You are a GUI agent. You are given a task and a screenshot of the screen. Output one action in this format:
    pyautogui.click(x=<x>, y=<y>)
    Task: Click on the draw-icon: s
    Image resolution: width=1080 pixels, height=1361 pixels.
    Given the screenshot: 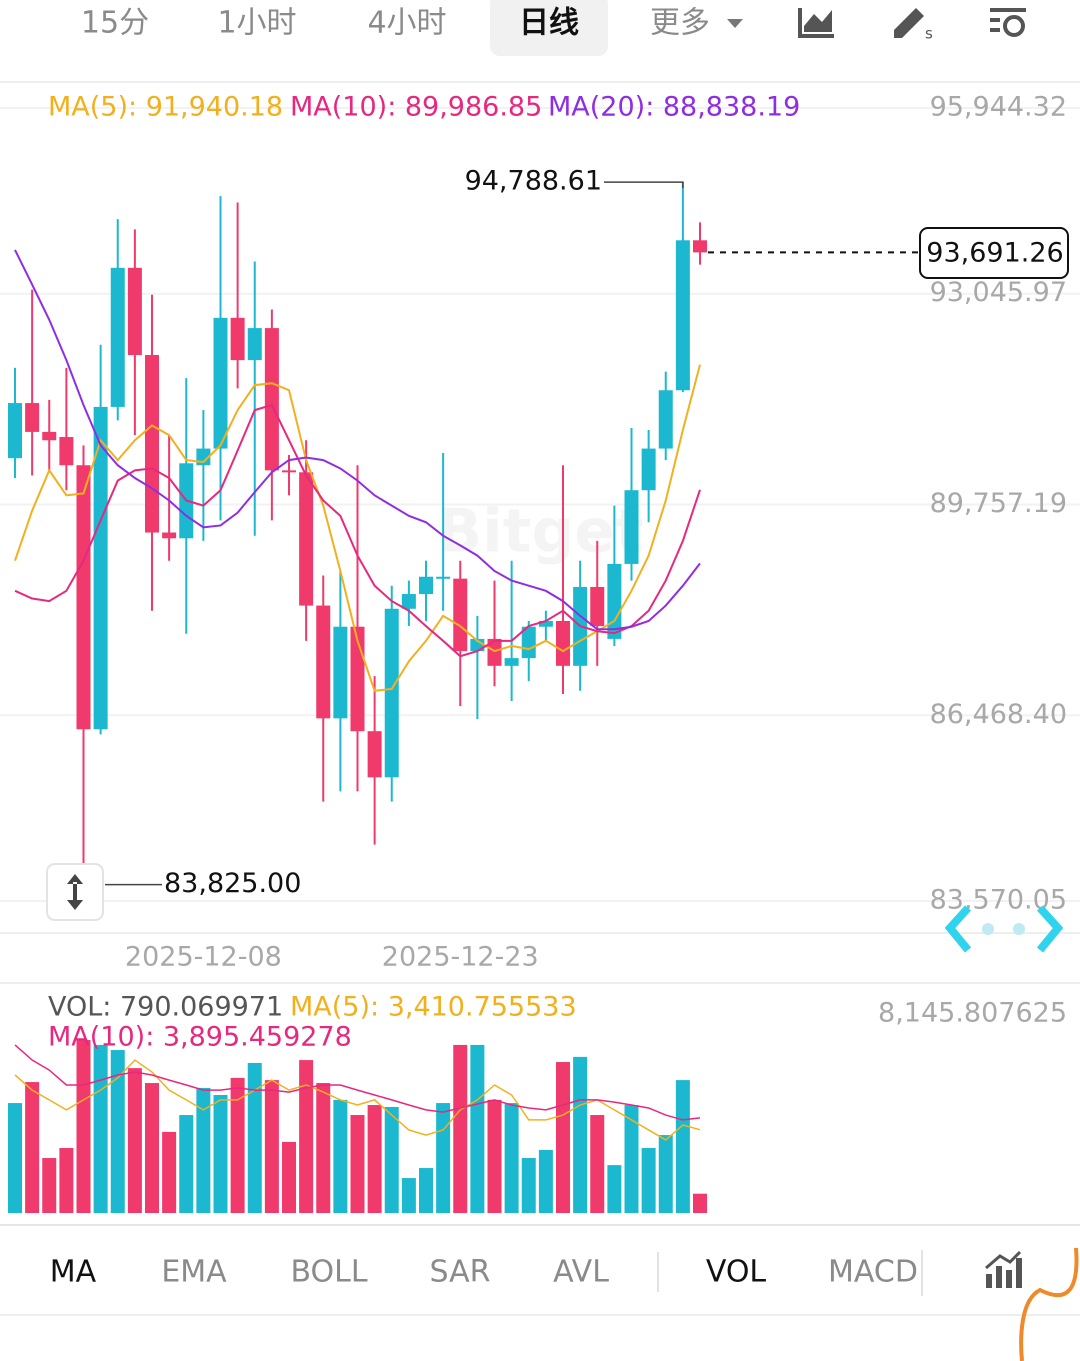 What is the action you would take?
    pyautogui.click(x=913, y=25)
    